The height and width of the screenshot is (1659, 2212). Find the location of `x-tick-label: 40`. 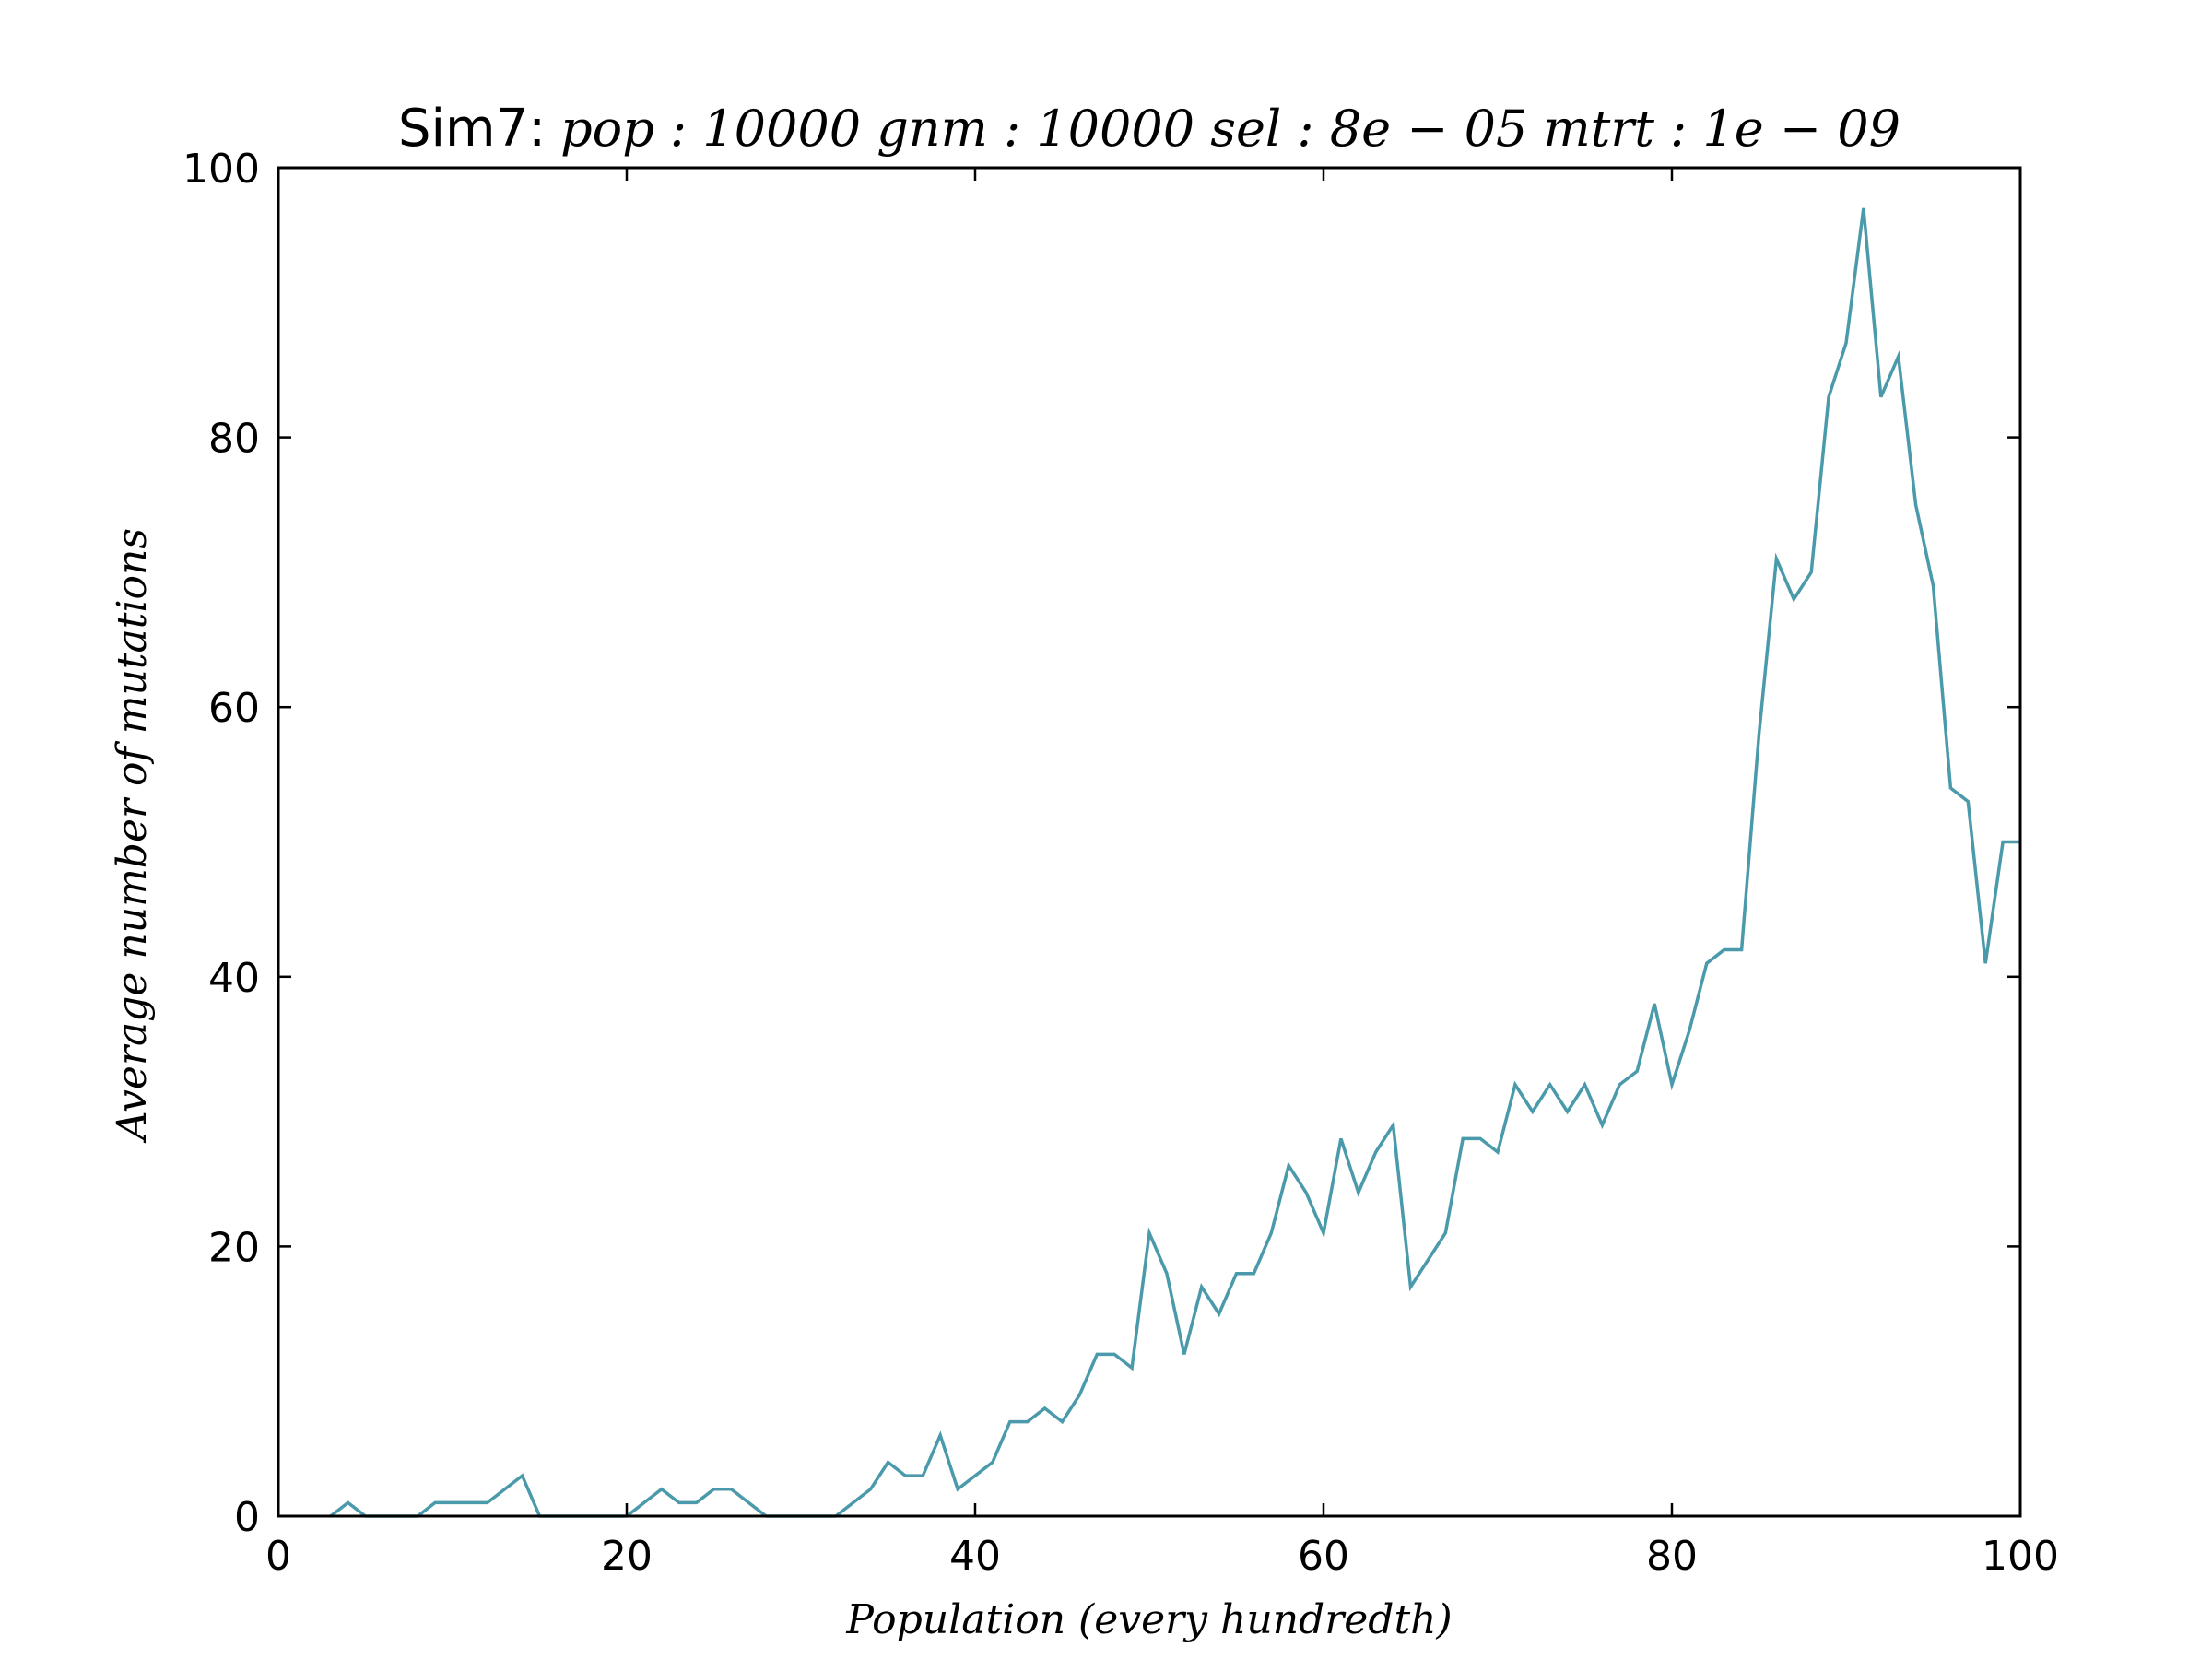

x-tick-label: 40 is located at coordinates (975, 1556).